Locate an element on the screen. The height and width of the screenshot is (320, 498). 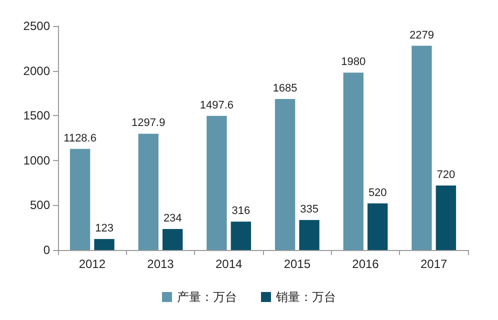
x-tick-label: 2015 is located at coordinates (297, 264).